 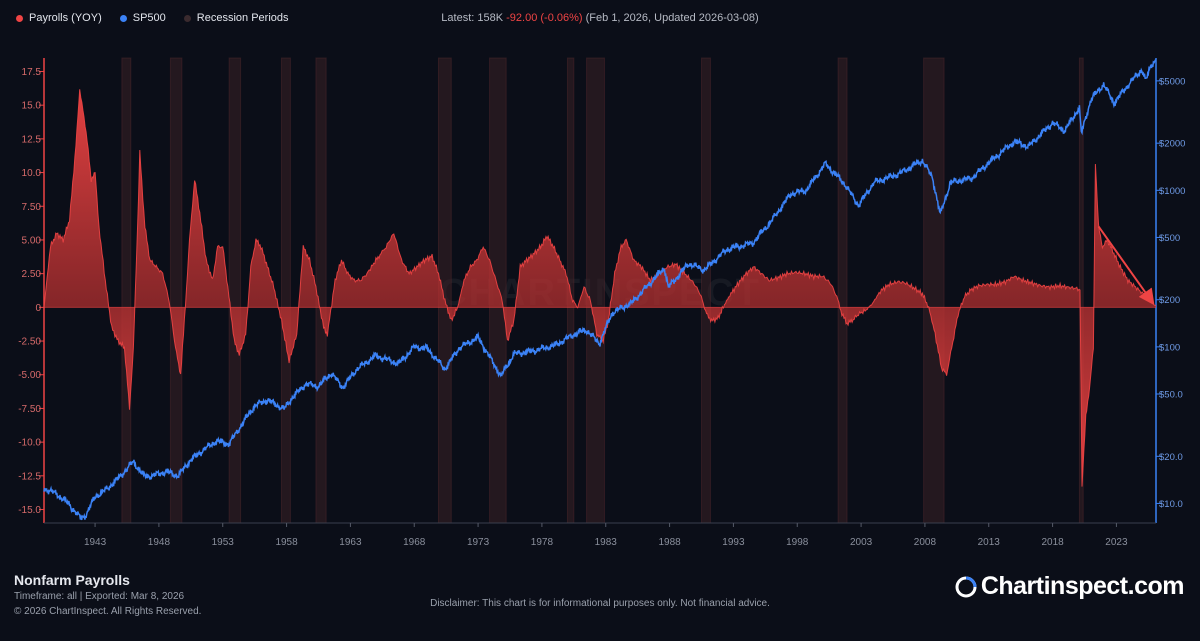 I want to click on annotation-arrow, so click(x=1126, y=265).